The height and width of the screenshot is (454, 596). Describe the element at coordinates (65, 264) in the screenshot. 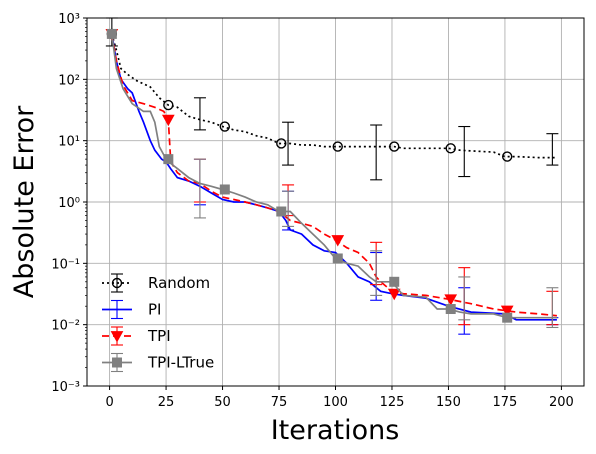

I see `y-tick-label: 10⁻¹` at that location.